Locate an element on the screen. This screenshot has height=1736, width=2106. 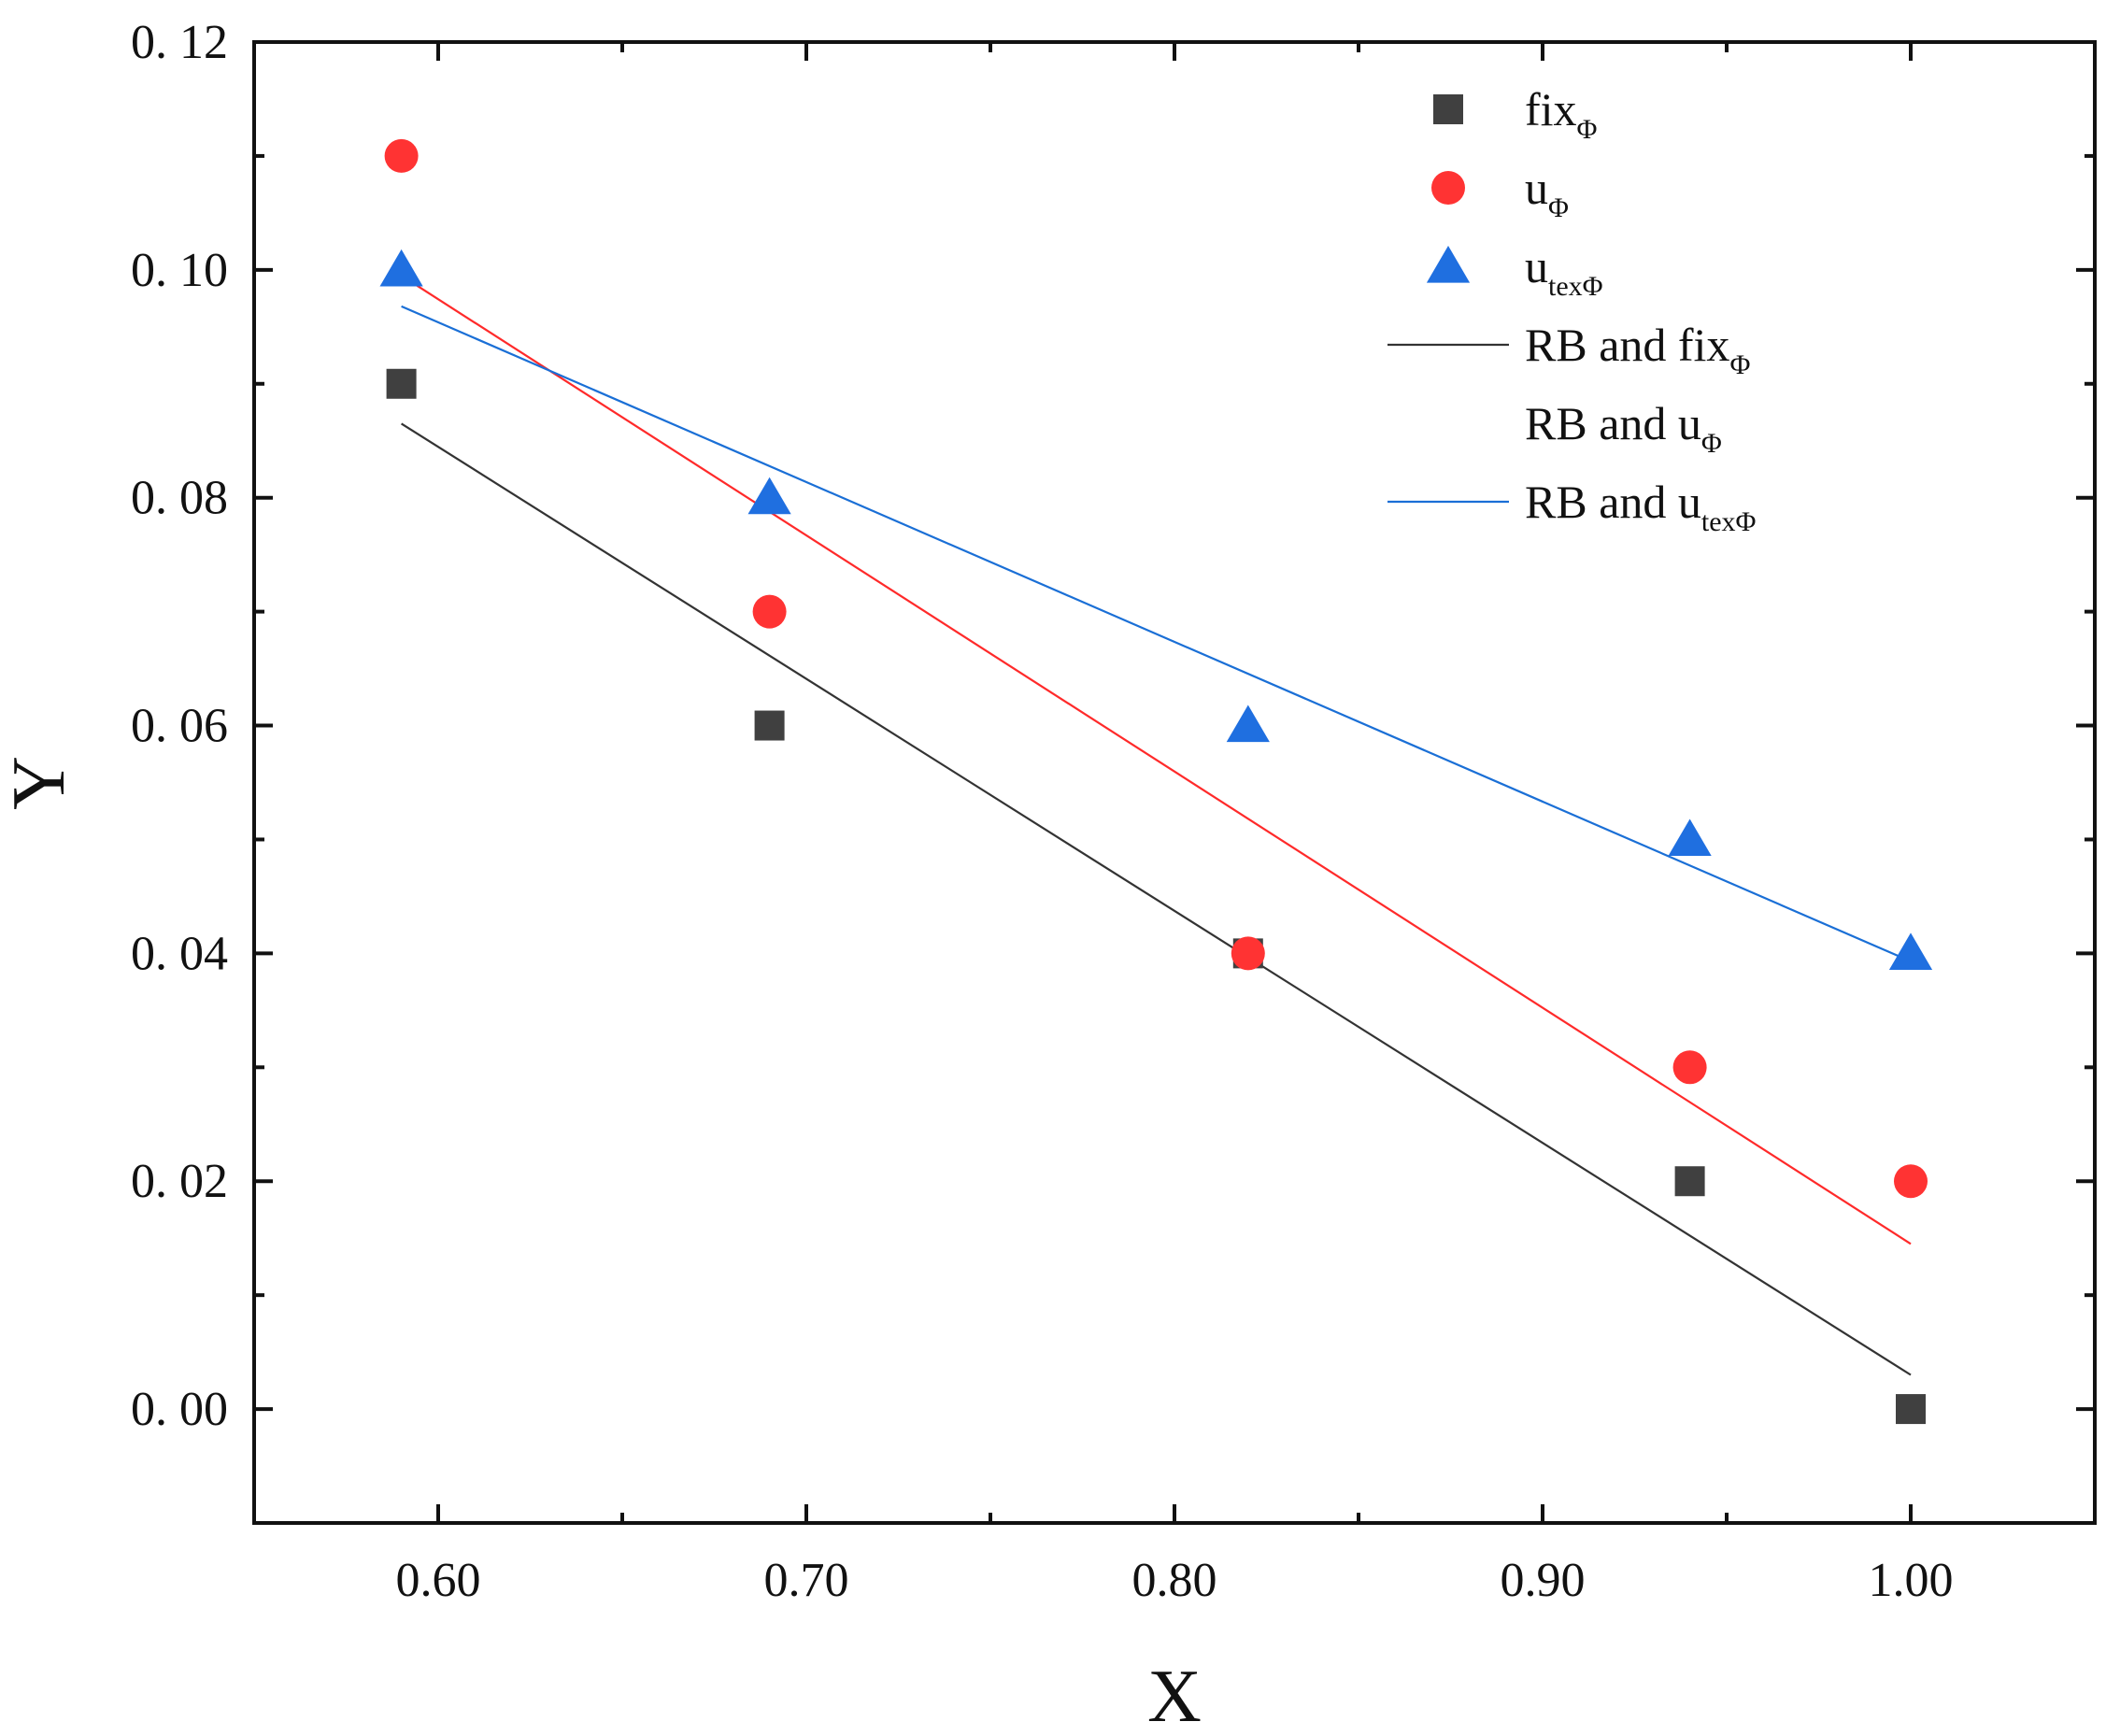
legend-label-5: RB and utexΦ is located at coordinates (1641, 506).